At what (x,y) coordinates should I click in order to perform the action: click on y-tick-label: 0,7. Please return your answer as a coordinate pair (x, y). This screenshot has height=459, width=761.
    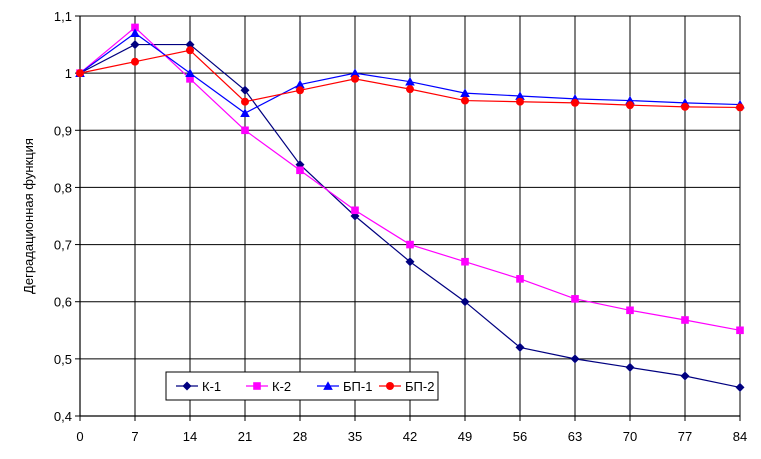
    Looking at the image, I should click on (63, 245).